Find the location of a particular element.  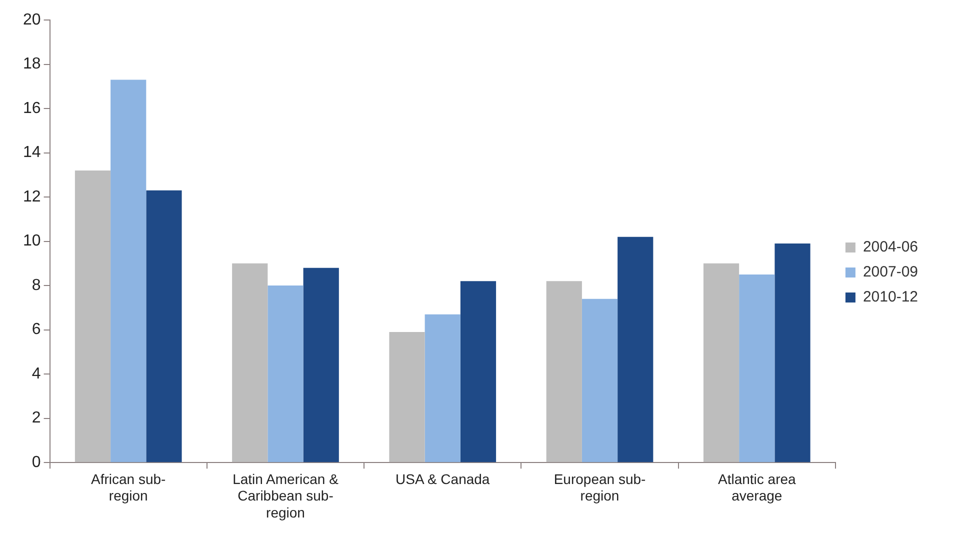

y-tick-label: 0 is located at coordinates (36, 463).